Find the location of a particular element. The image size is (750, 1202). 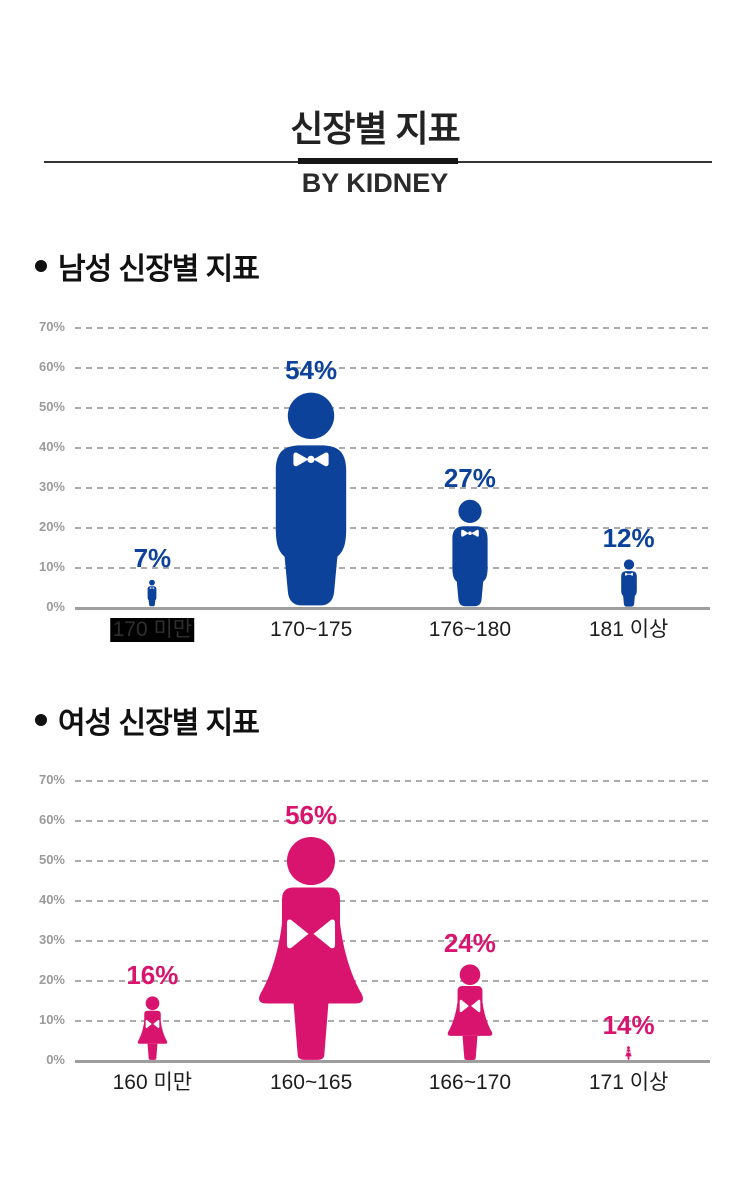

category-label: 166~170 is located at coordinates (470, 1082).